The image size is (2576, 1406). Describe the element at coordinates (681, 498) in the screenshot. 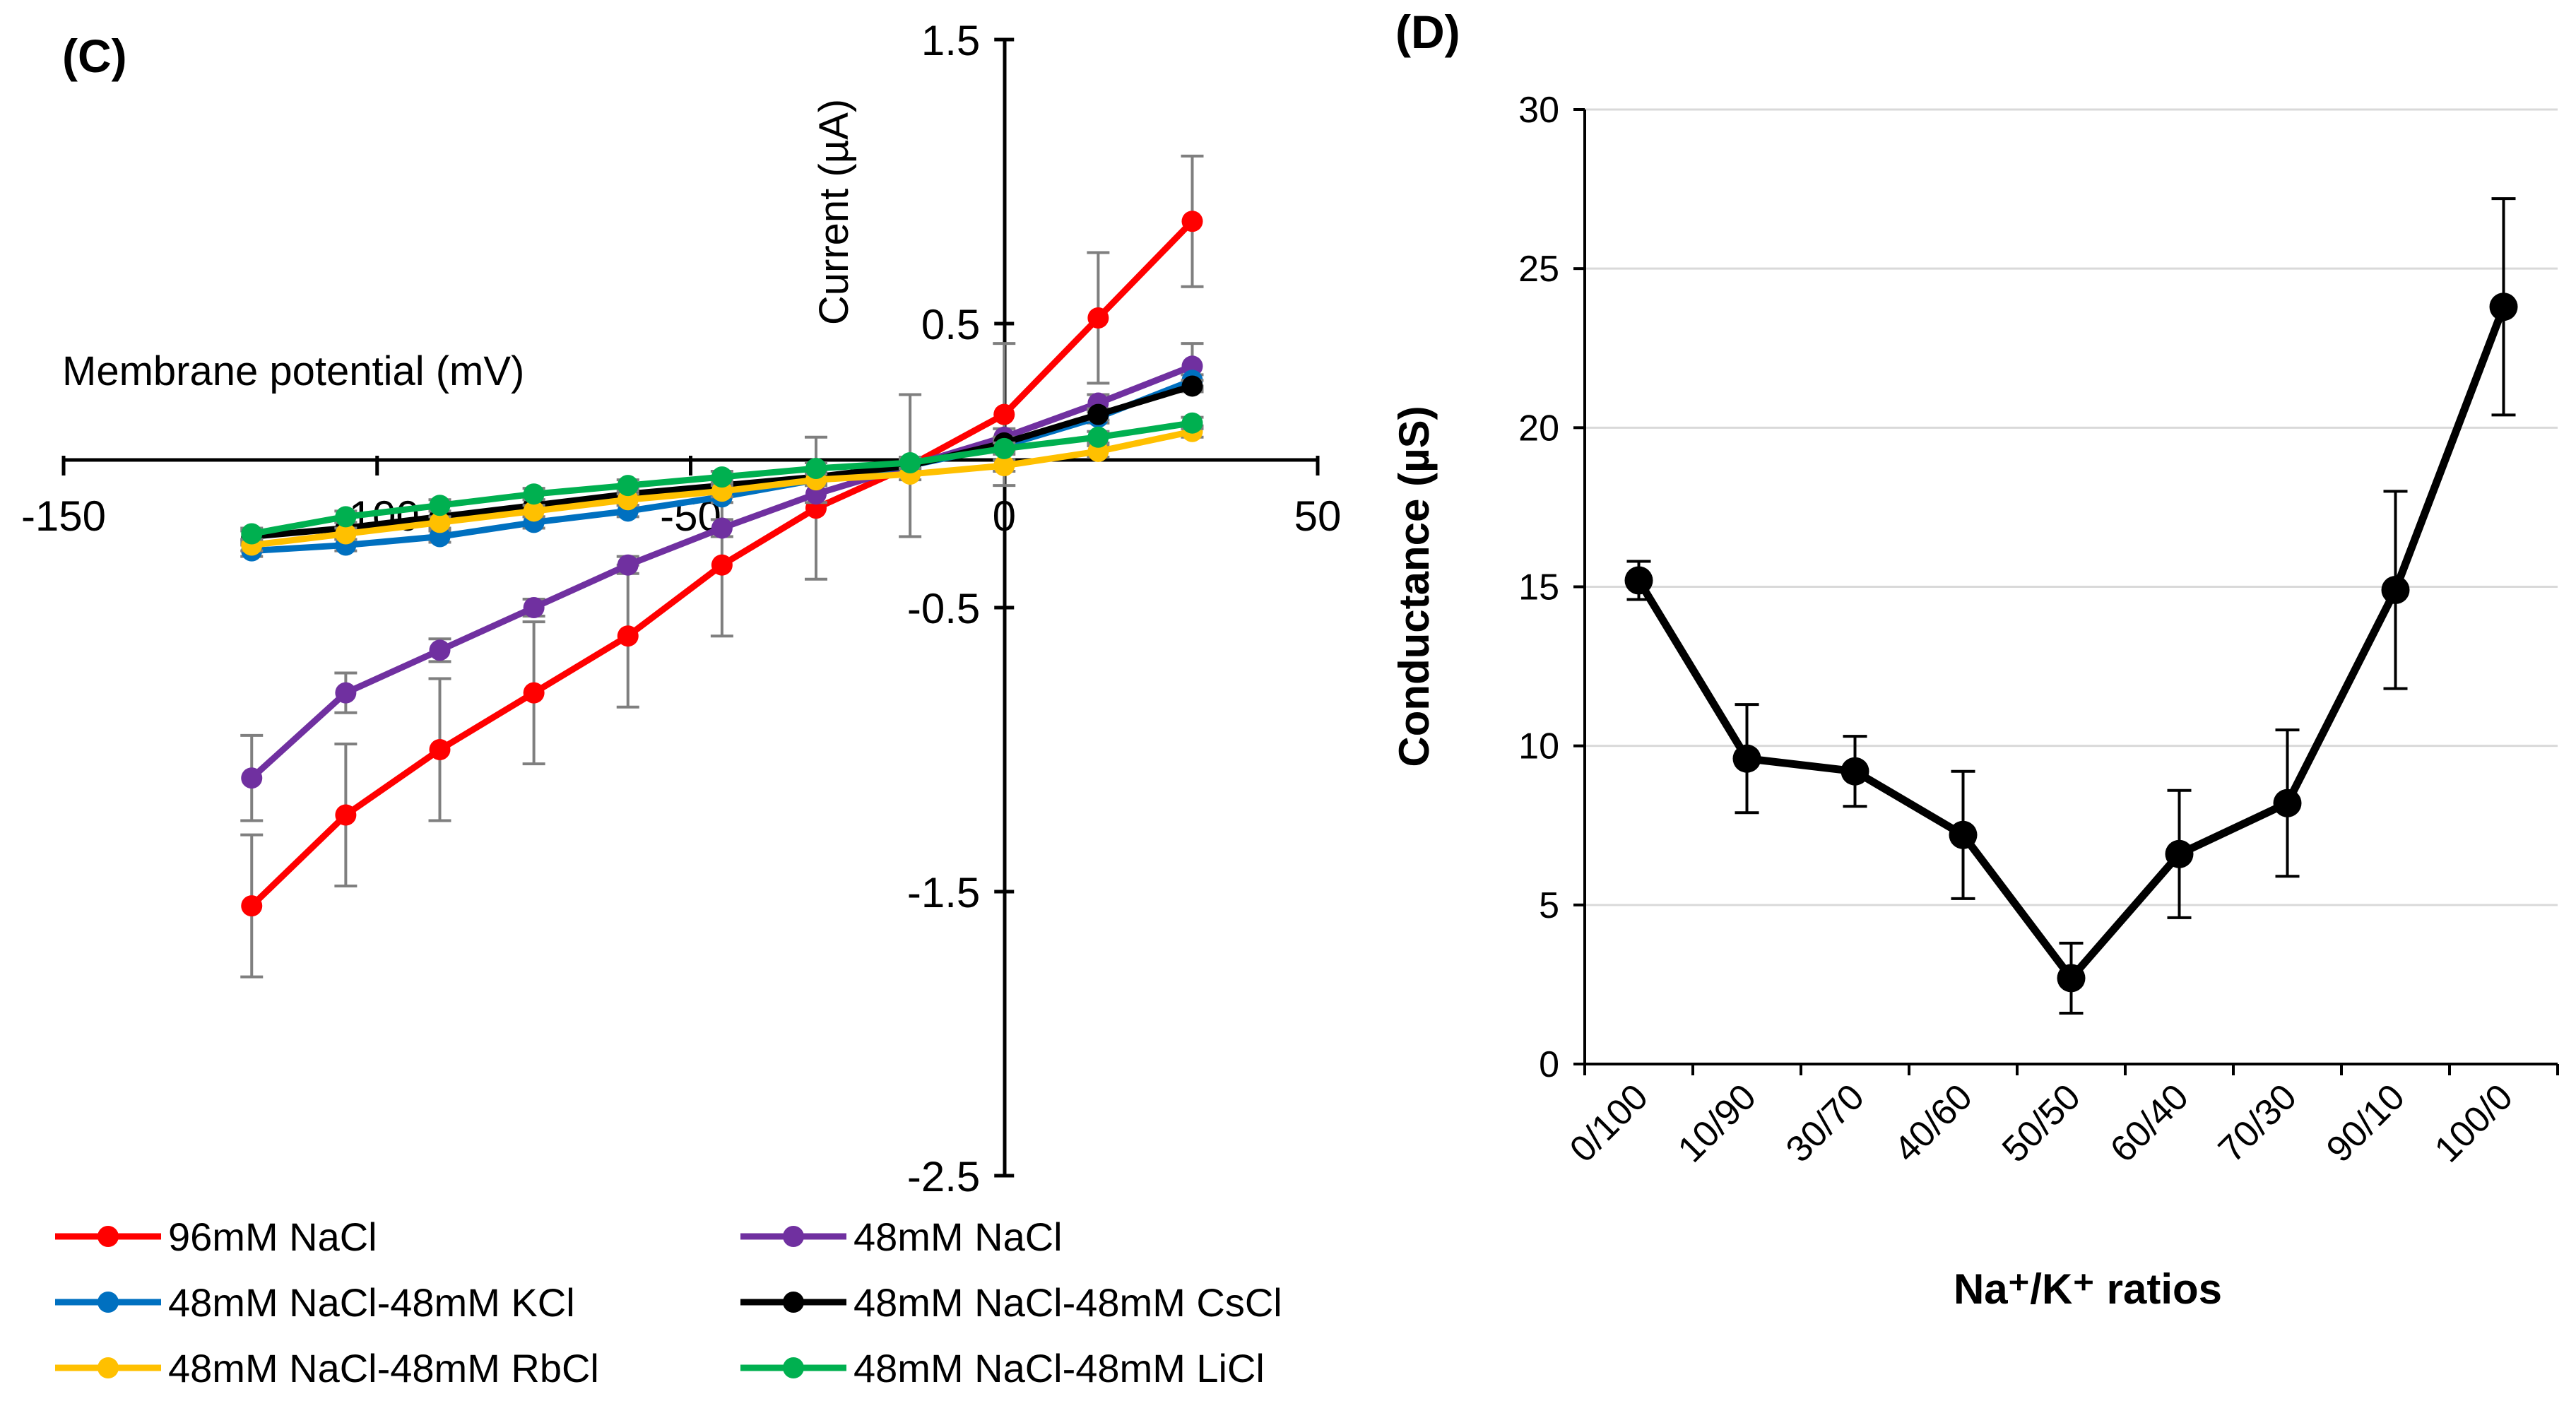

I see `chart-c-x-ticks: -150 -100 -50 0 50` at that location.